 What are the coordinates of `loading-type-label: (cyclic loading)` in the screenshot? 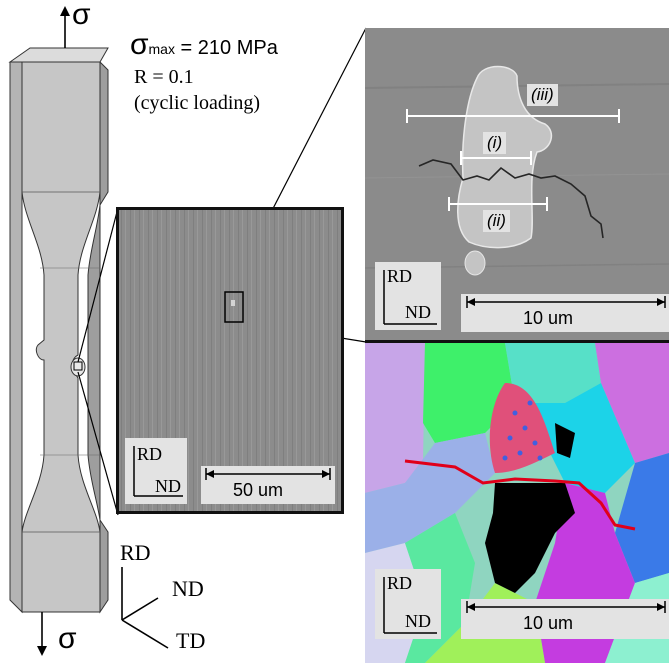 It's located at (197, 103).